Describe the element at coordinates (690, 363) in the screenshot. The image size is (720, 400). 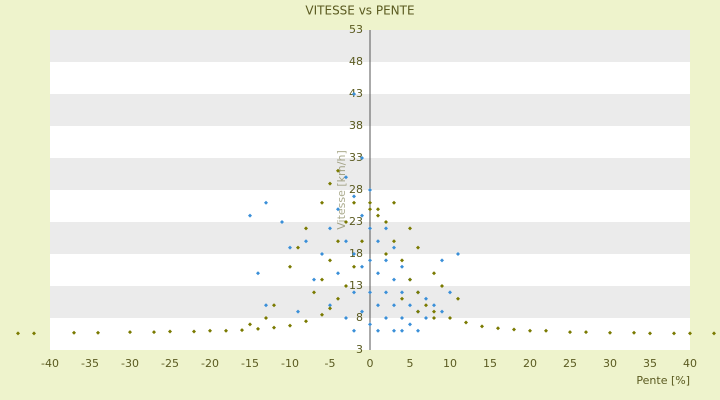
I see `x-tick-label: 40` at that location.